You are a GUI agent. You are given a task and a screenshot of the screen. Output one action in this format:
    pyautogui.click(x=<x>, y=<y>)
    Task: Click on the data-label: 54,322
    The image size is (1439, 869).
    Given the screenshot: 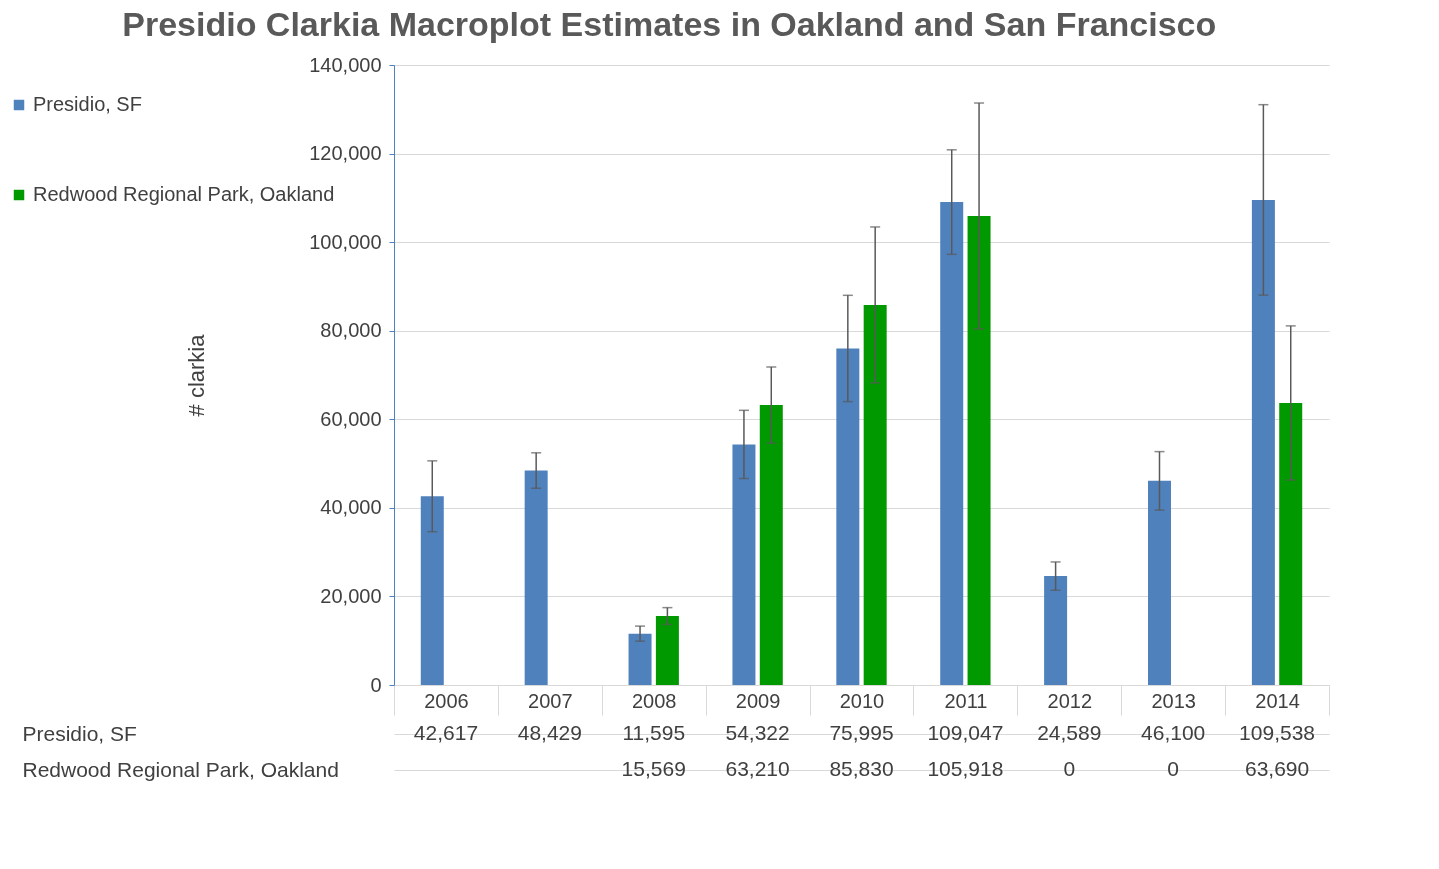 What is the action you would take?
    pyautogui.click(x=757, y=732)
    